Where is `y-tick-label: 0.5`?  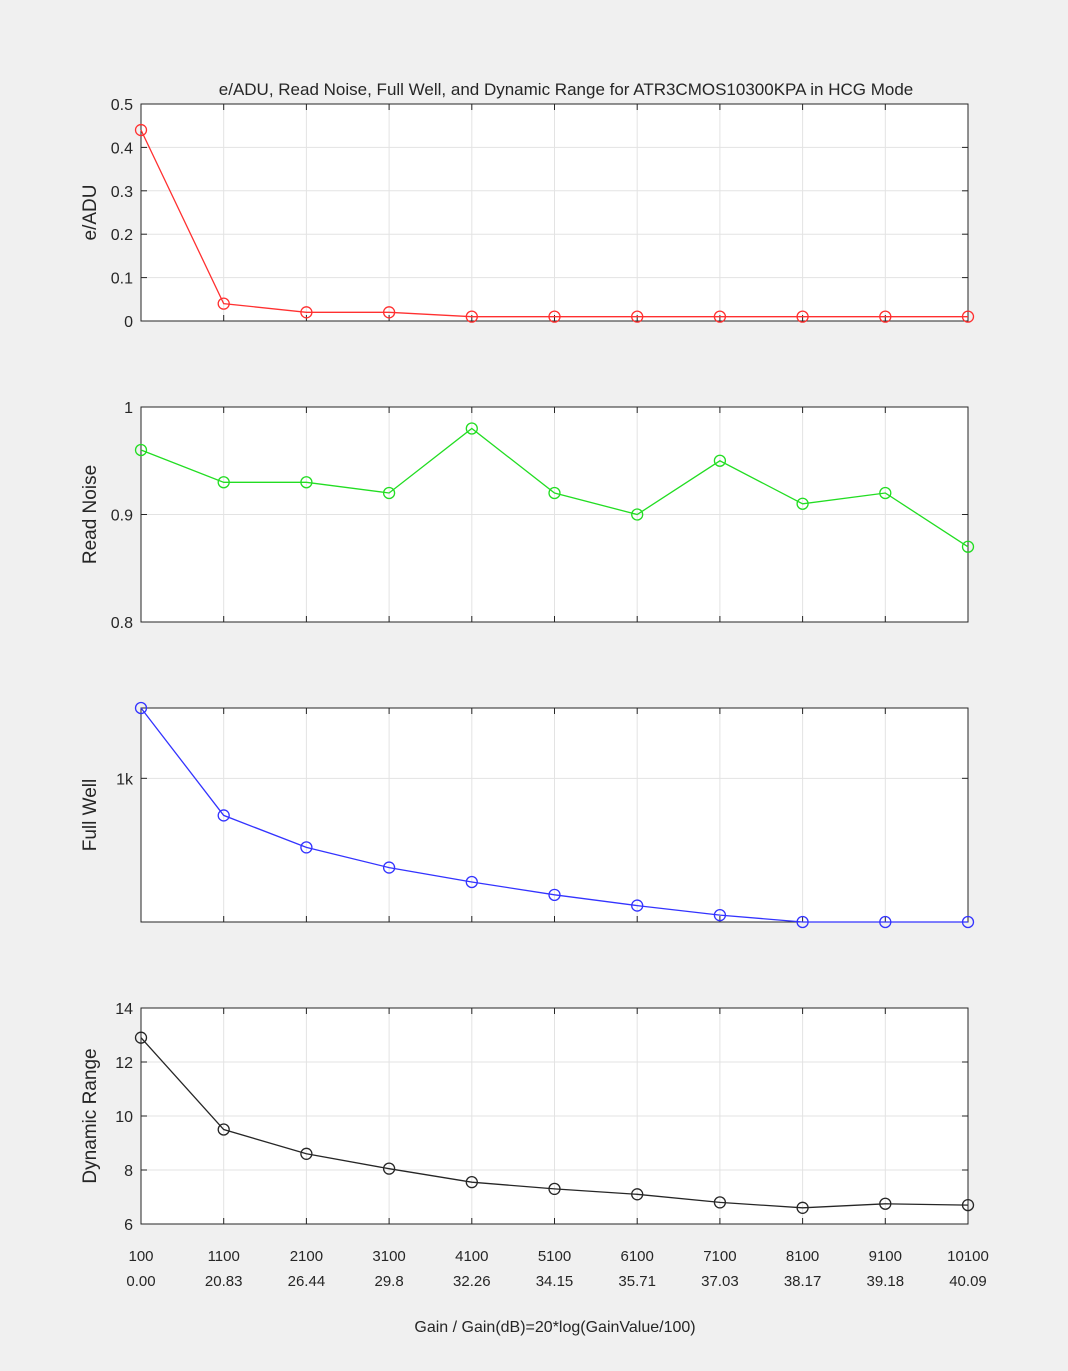 y-tick-label: 0.5 is located at coordinates (122, 105).